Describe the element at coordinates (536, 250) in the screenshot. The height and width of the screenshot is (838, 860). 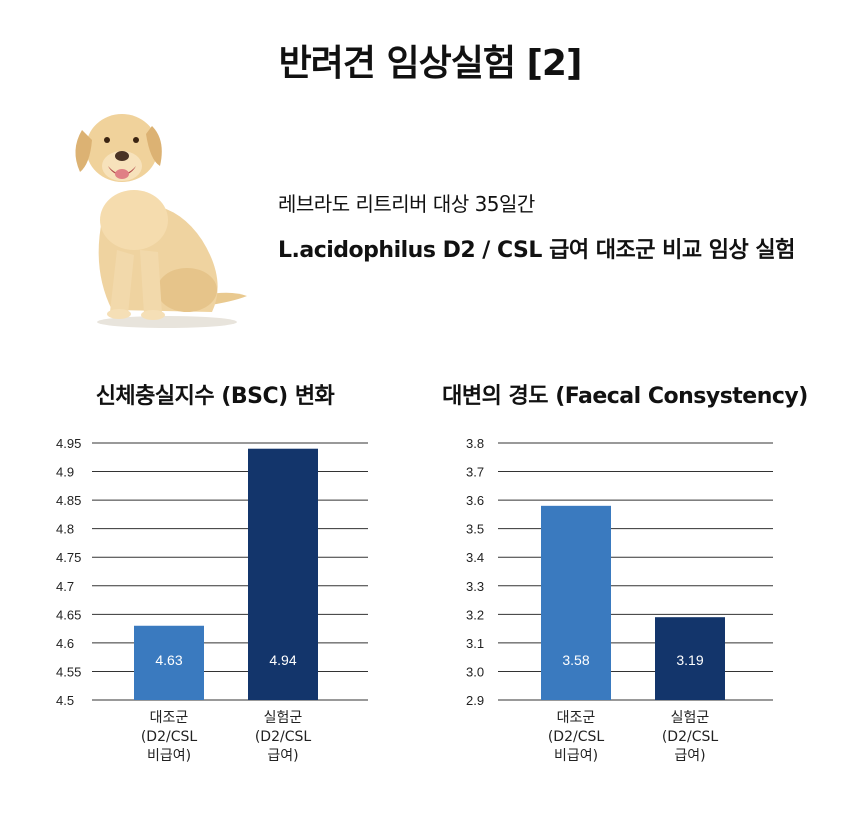
I see `study-description-line-2: L.acidophilus D2 / CSL 급여 대조군 비교 임상 실험` at that location.